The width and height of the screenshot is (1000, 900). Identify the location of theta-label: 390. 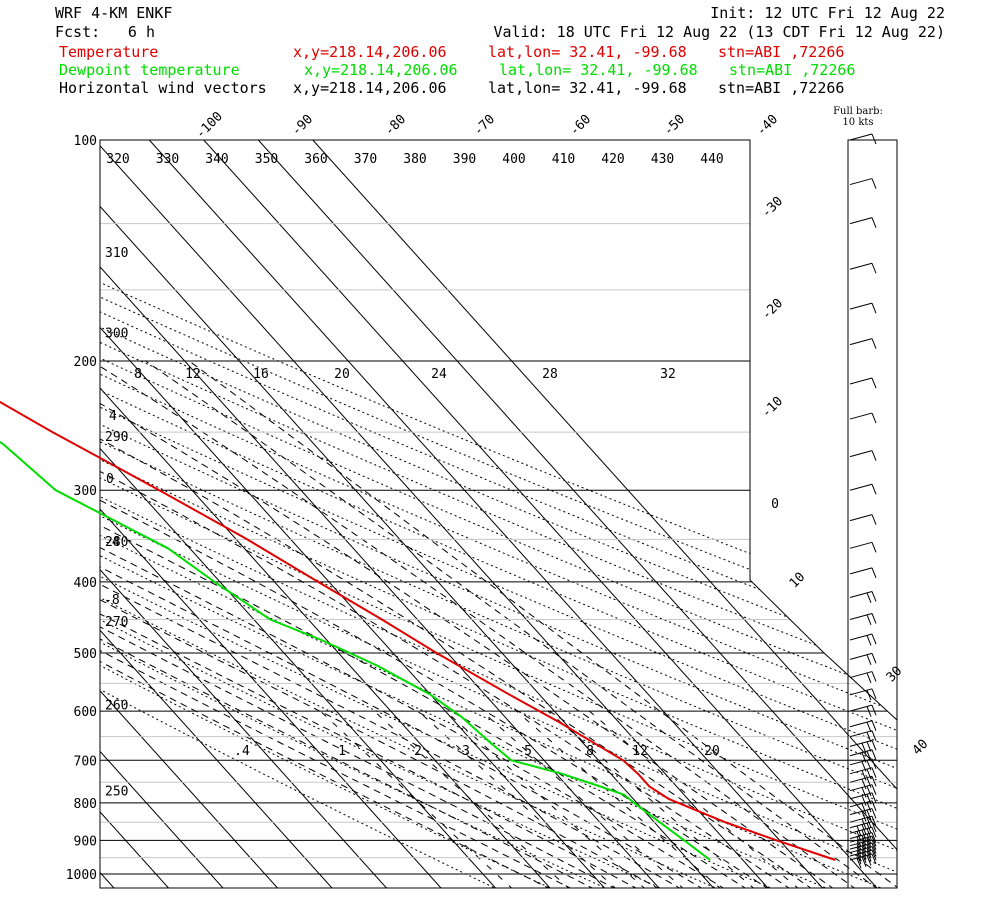
(464, 159).